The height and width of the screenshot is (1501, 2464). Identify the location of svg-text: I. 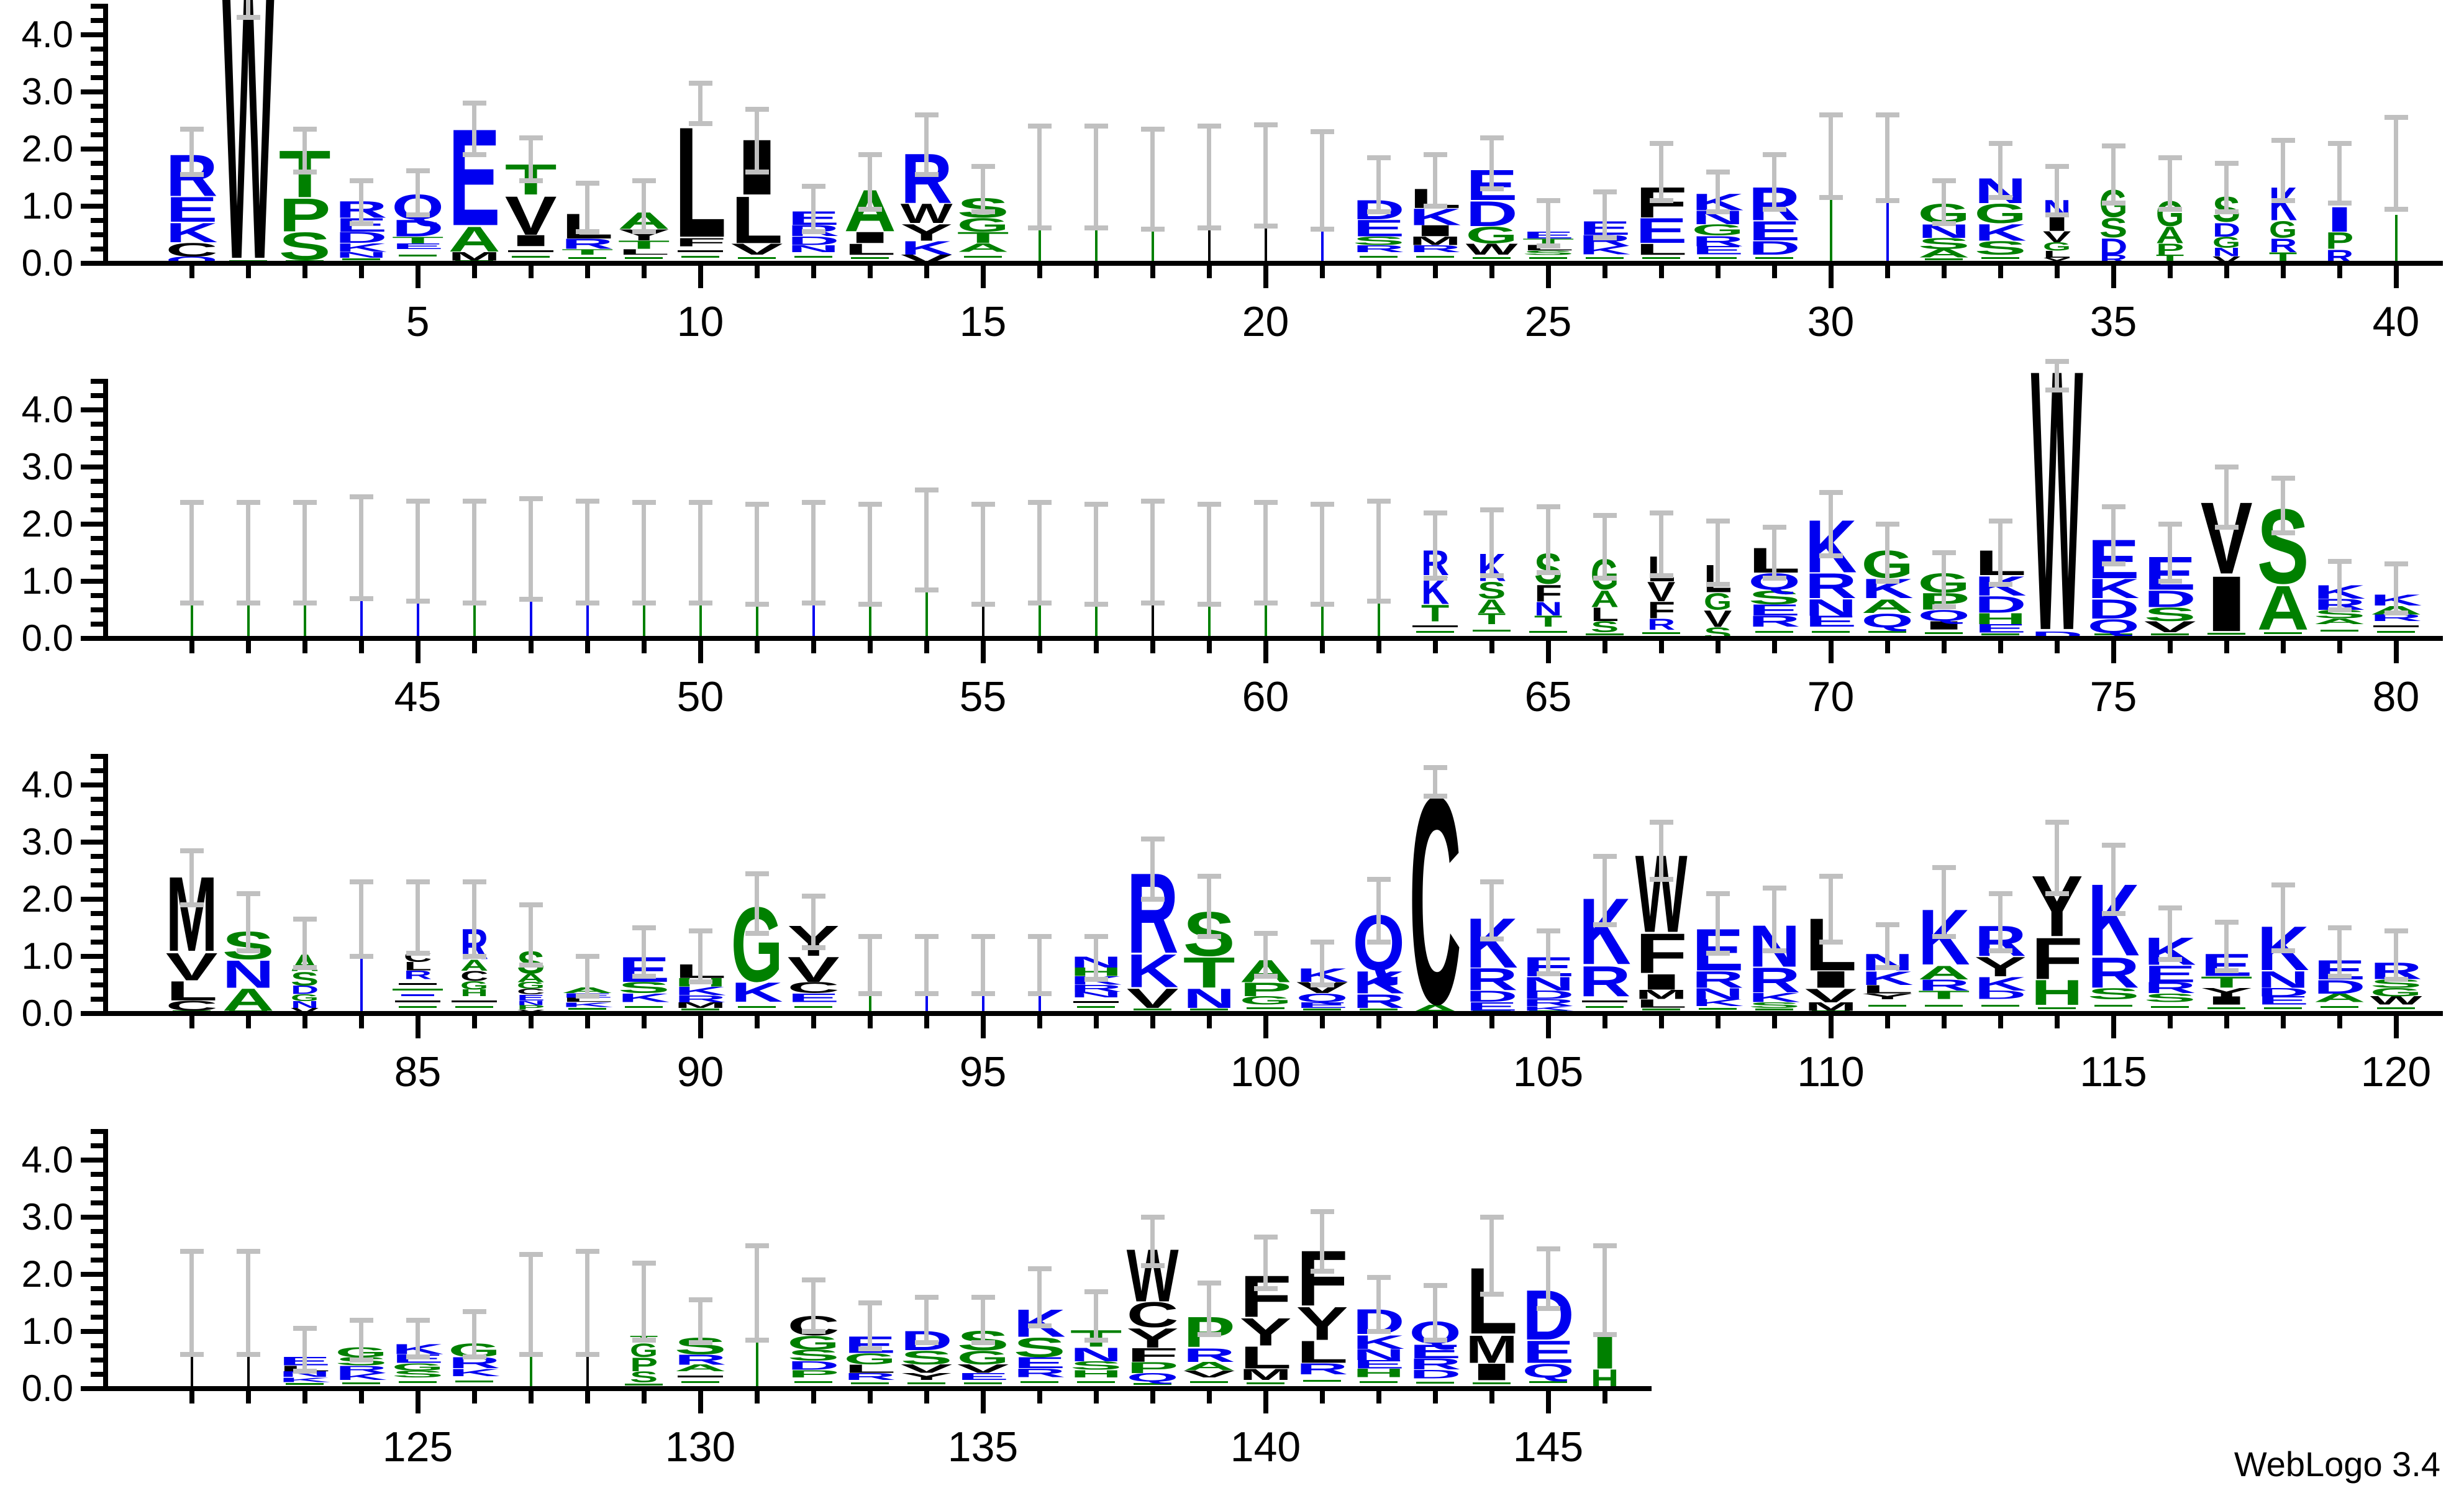
(1435, 231).